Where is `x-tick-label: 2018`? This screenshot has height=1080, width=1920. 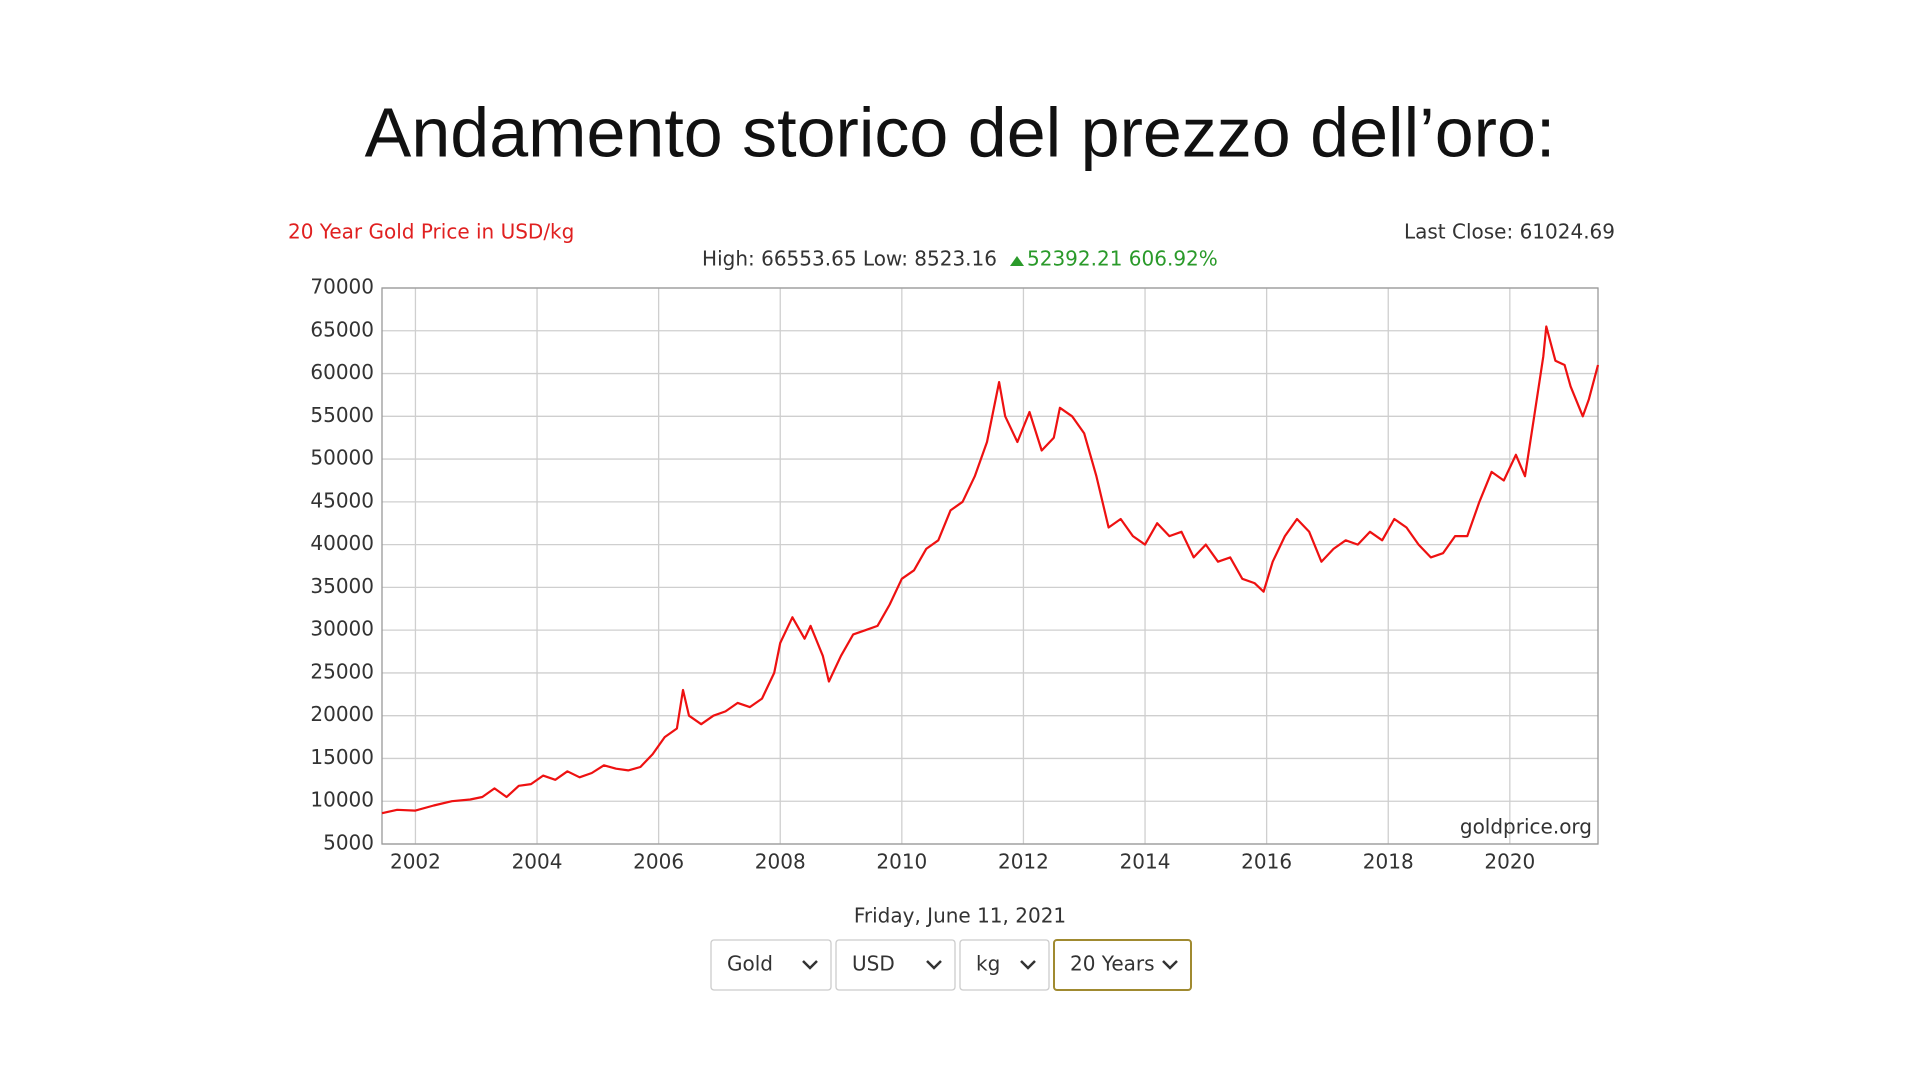 x-tick-label: 2018 is located at coordinates (1388, 862).